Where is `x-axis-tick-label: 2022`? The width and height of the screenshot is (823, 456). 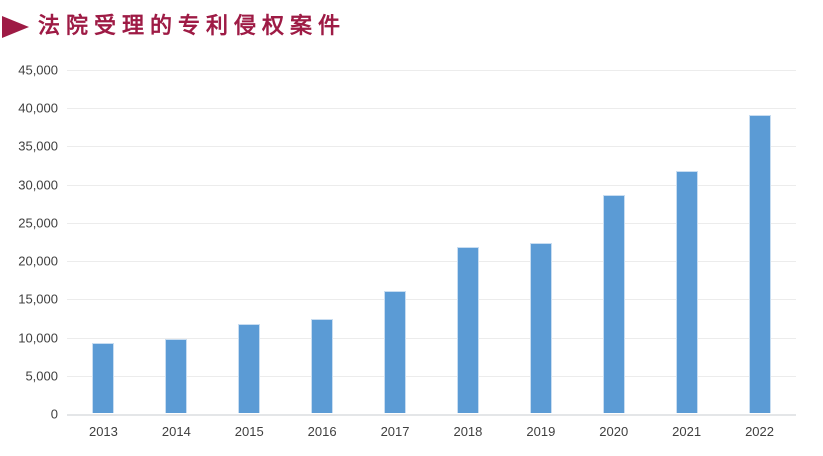 x-axis-tick-label: 2022 is located at coordinates (759, 431).